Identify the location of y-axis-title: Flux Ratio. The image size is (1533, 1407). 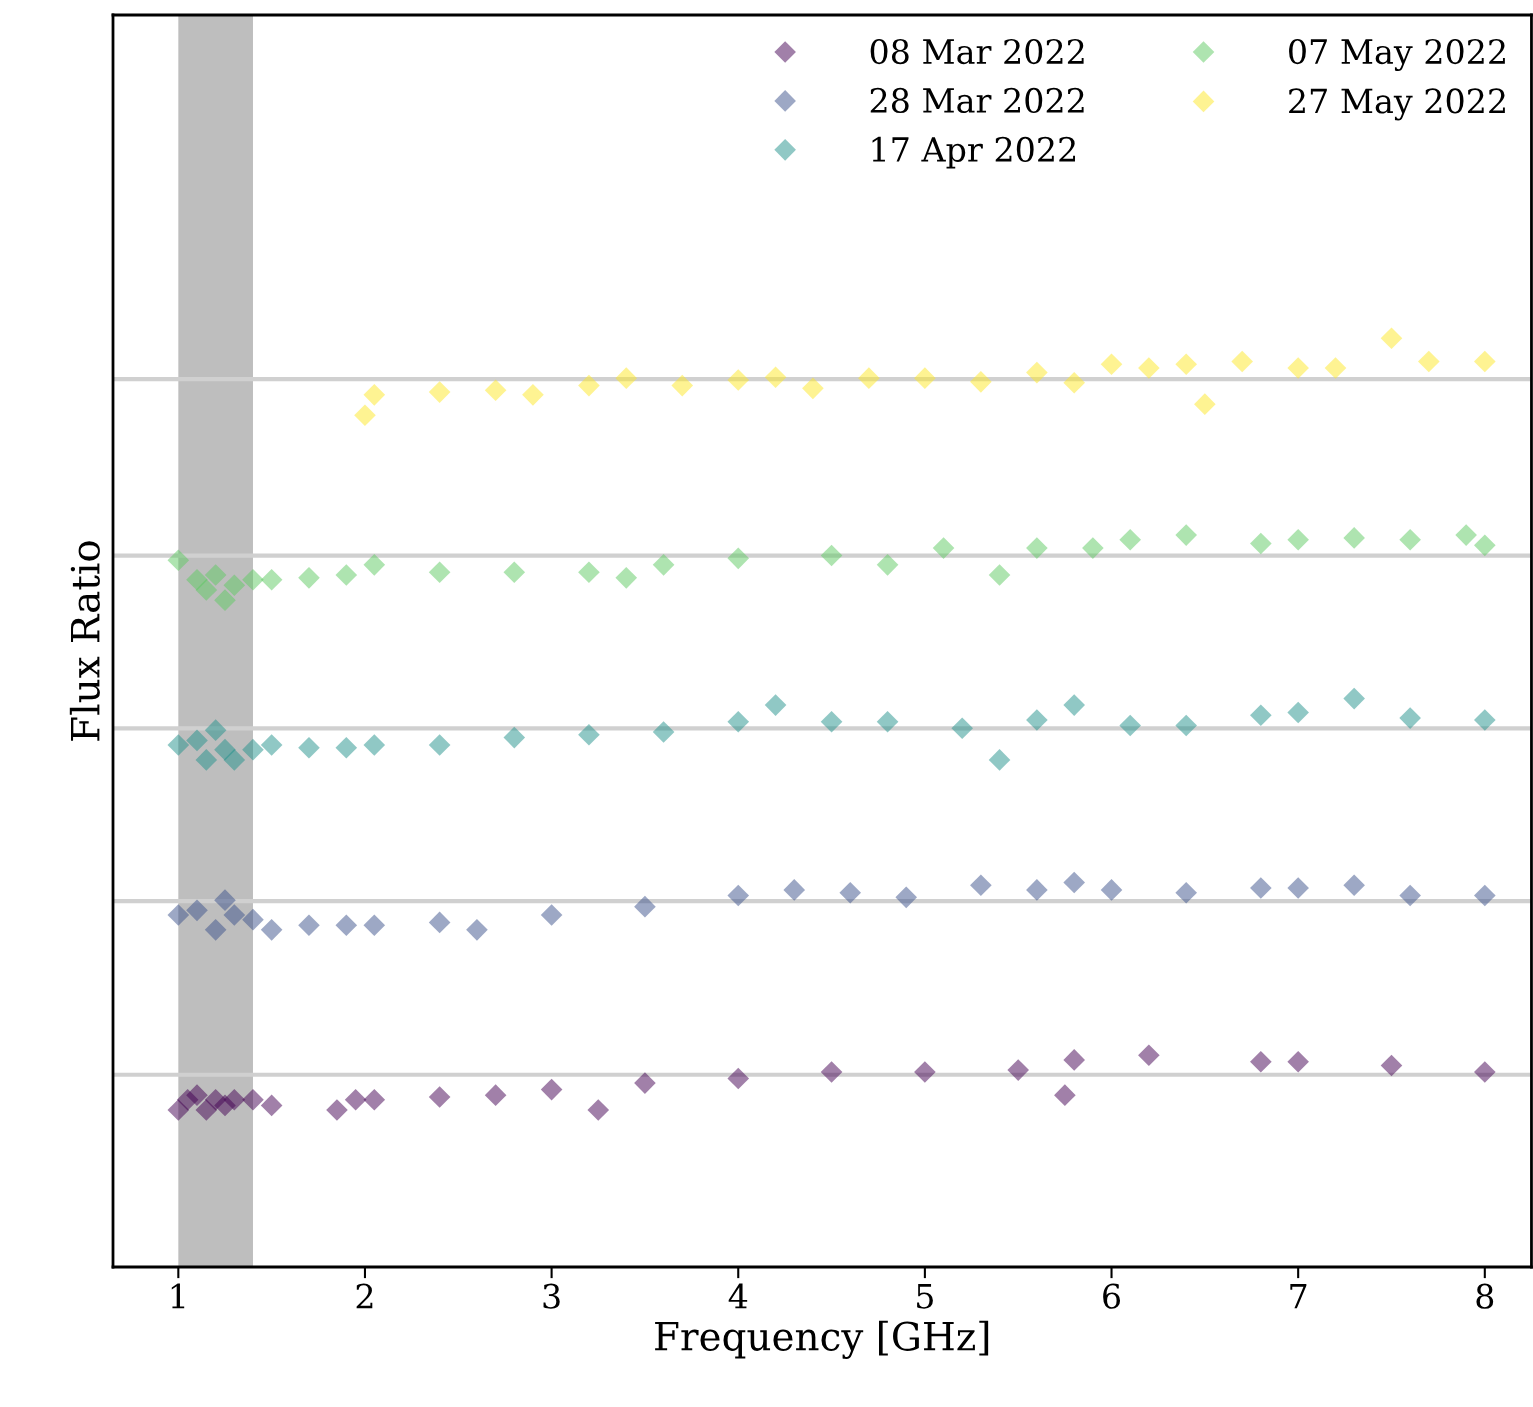
(84, 641).